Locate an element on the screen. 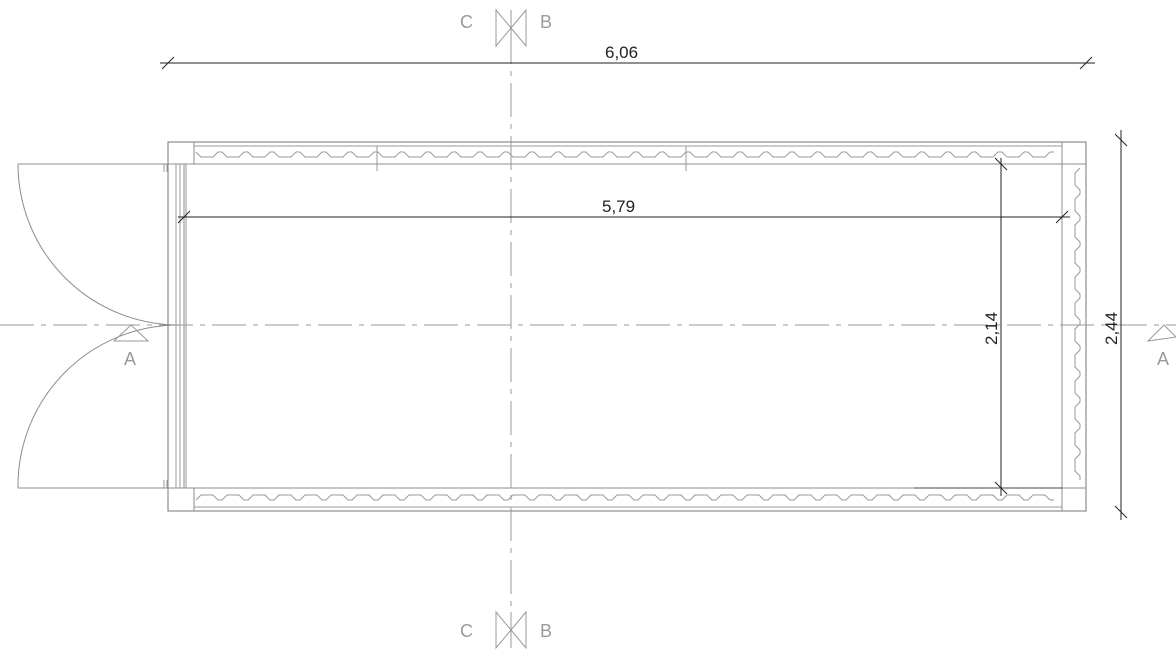 This screenshot has width=1176, height=657. dim-tick-outer-width-bottom is located at coordinates (1121, 512).